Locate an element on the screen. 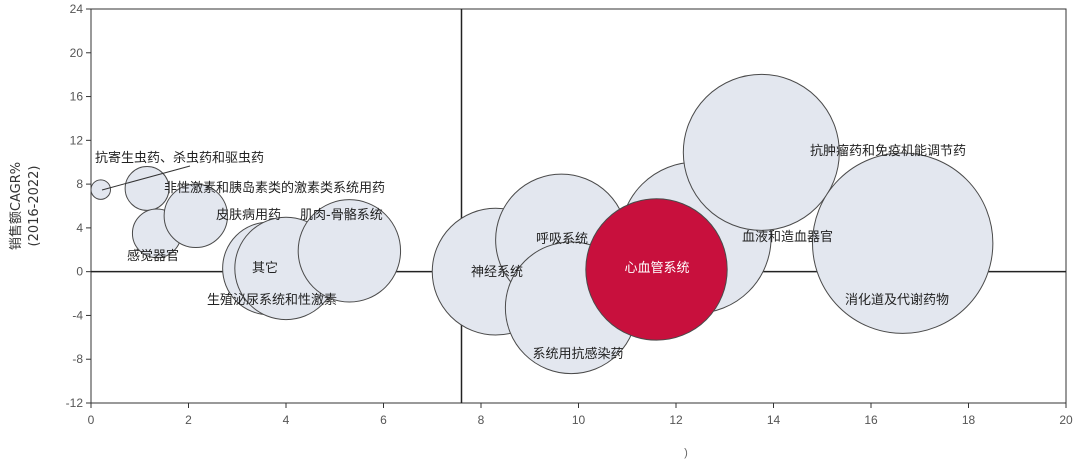 The image size is (1080, 468). bubble-highlight is located at coordinates (656, 269).